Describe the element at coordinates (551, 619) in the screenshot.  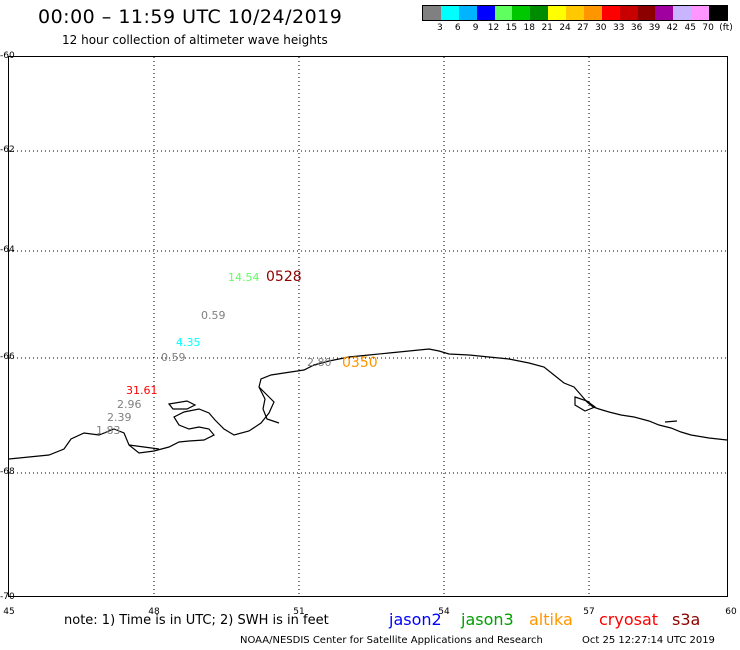
I see `legend-altika: altika` at that location.